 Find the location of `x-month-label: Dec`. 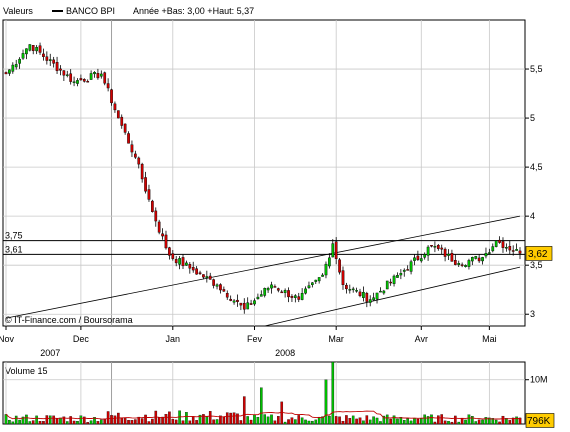

x-month-label: Dec is located at coordinates (81, 339).